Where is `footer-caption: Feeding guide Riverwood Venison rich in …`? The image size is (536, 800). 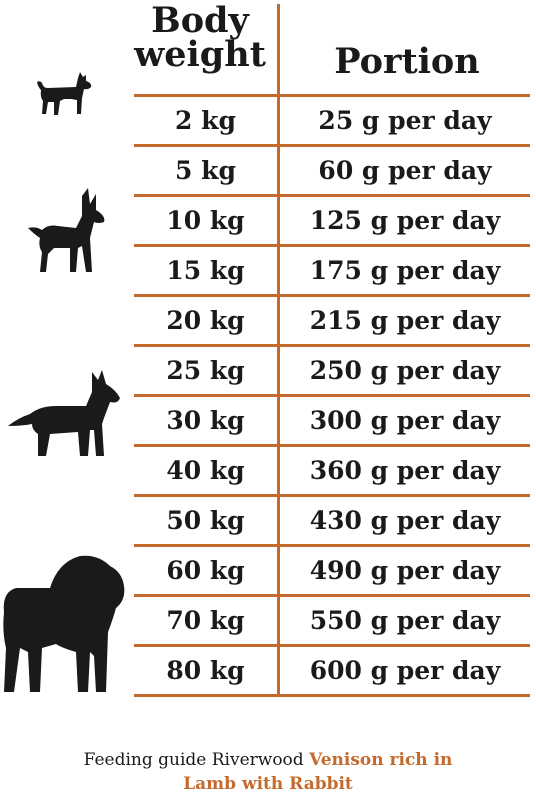 footer-caption: Feeding guide Riverwood Venison rich in … is located at coordinates (268, 772).